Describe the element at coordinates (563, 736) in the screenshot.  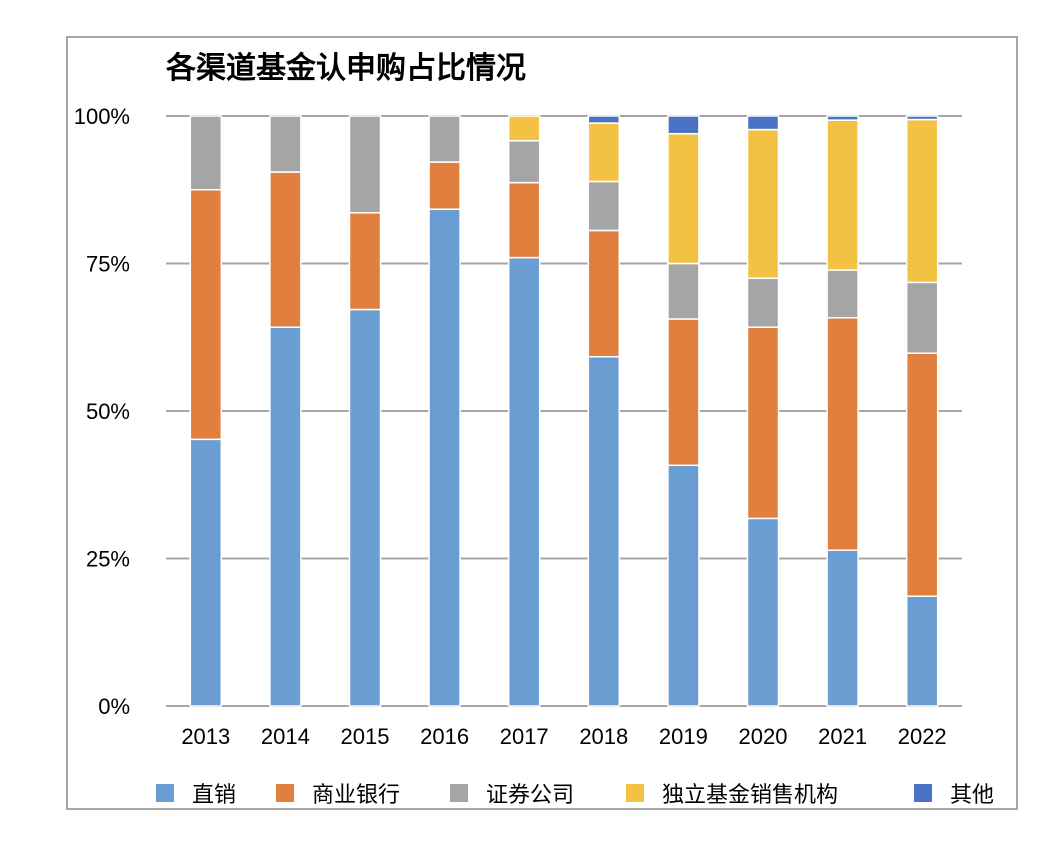
I see `x-axis-ticks: 2013 2014 2015 2016 2017 2018 2019 2020 2021 2022` at that location.